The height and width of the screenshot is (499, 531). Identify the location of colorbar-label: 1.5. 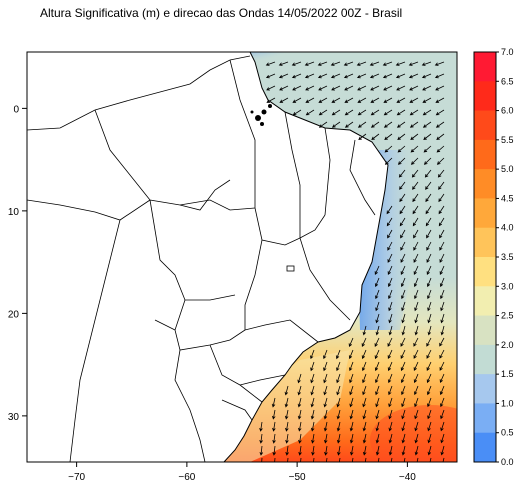
(507, 374).